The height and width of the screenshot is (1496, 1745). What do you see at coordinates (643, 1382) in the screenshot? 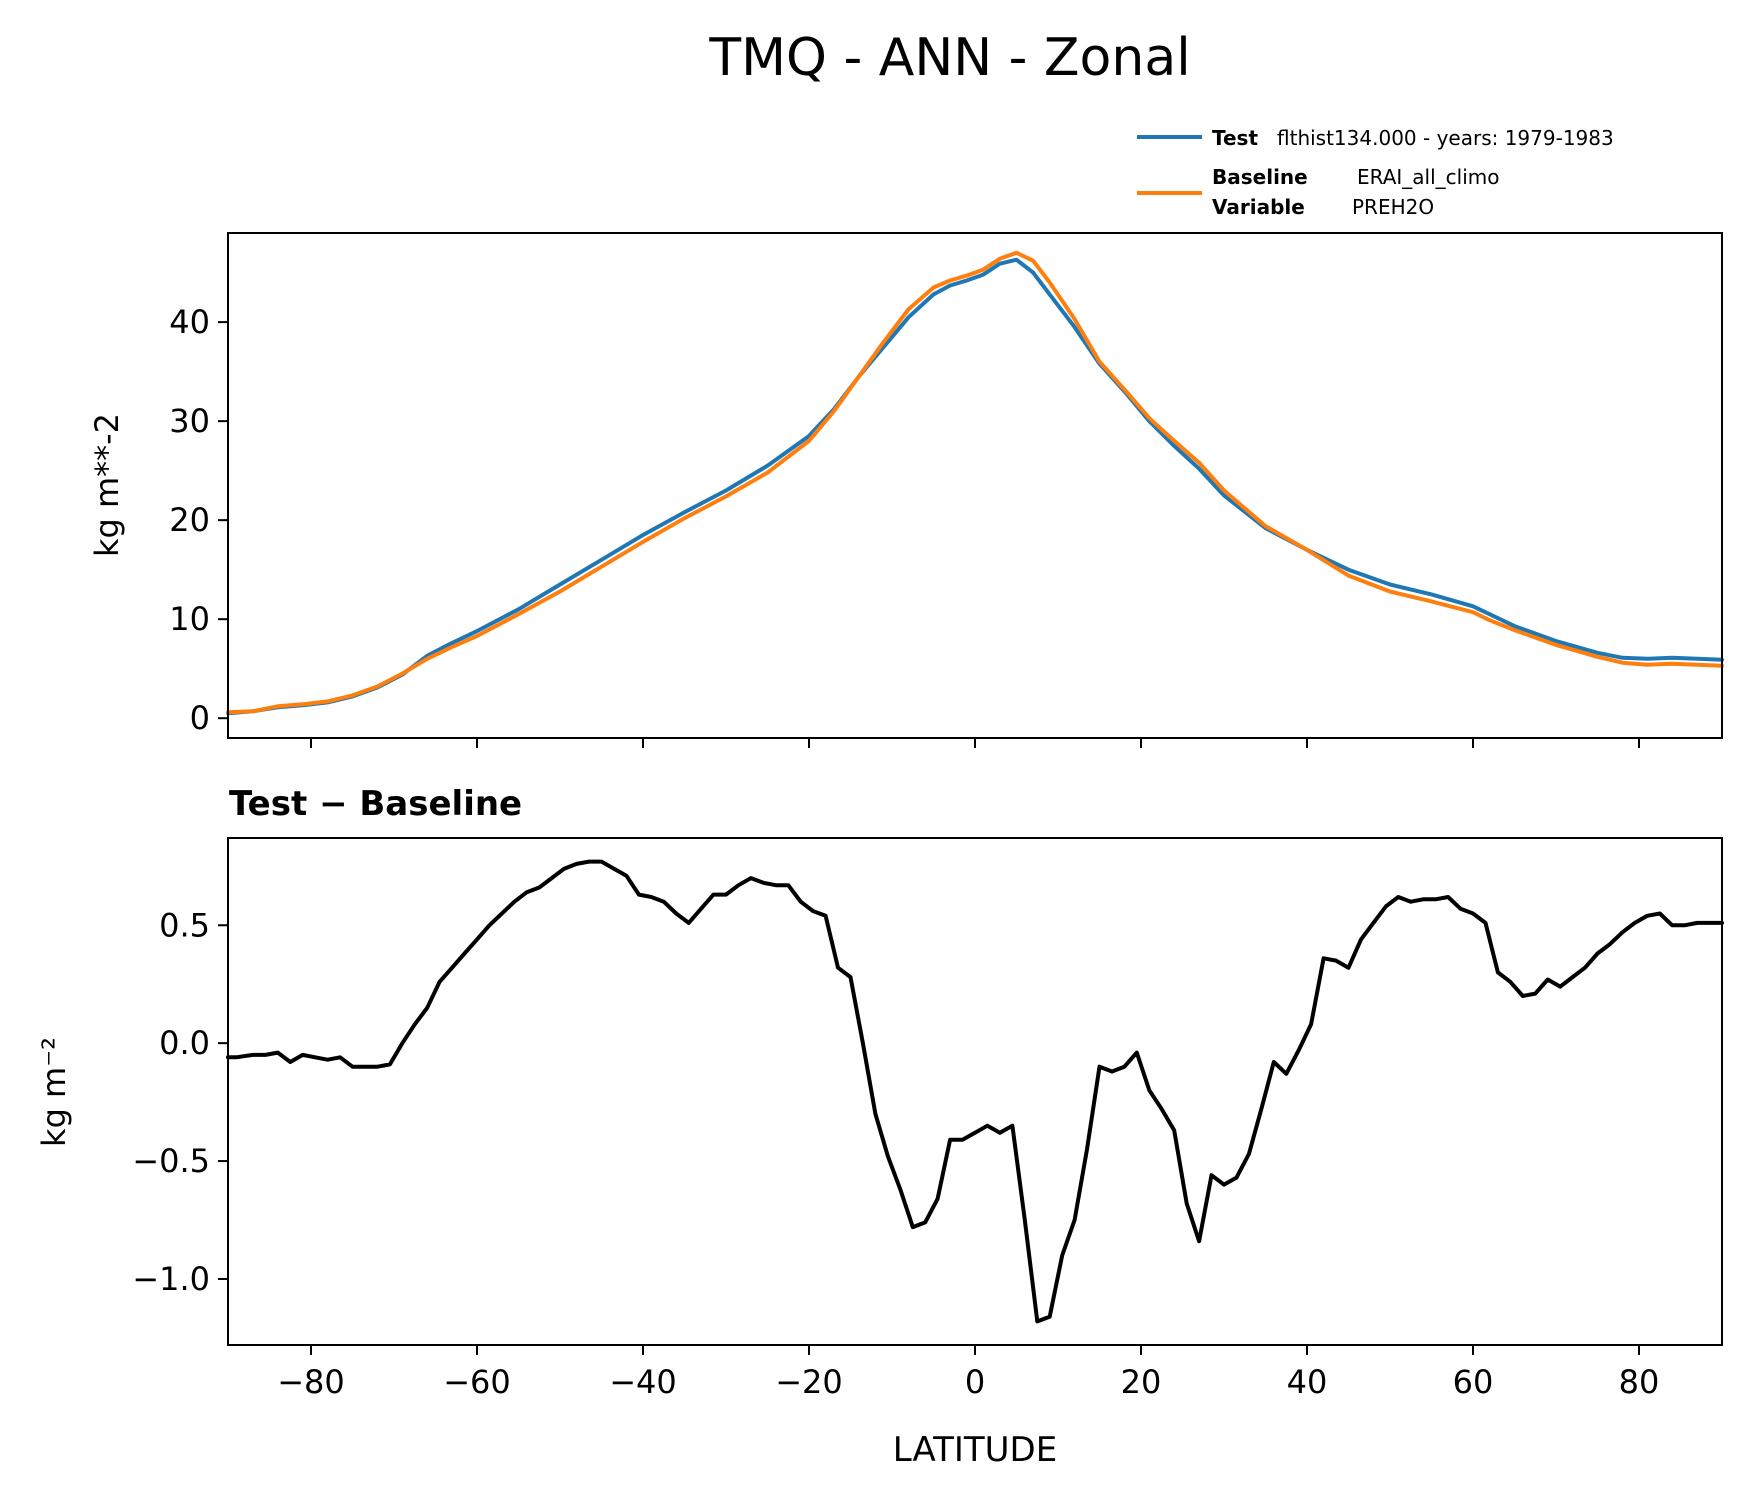
I see `bottom-xtick-label: −40` at bounding box center [643, 1382].